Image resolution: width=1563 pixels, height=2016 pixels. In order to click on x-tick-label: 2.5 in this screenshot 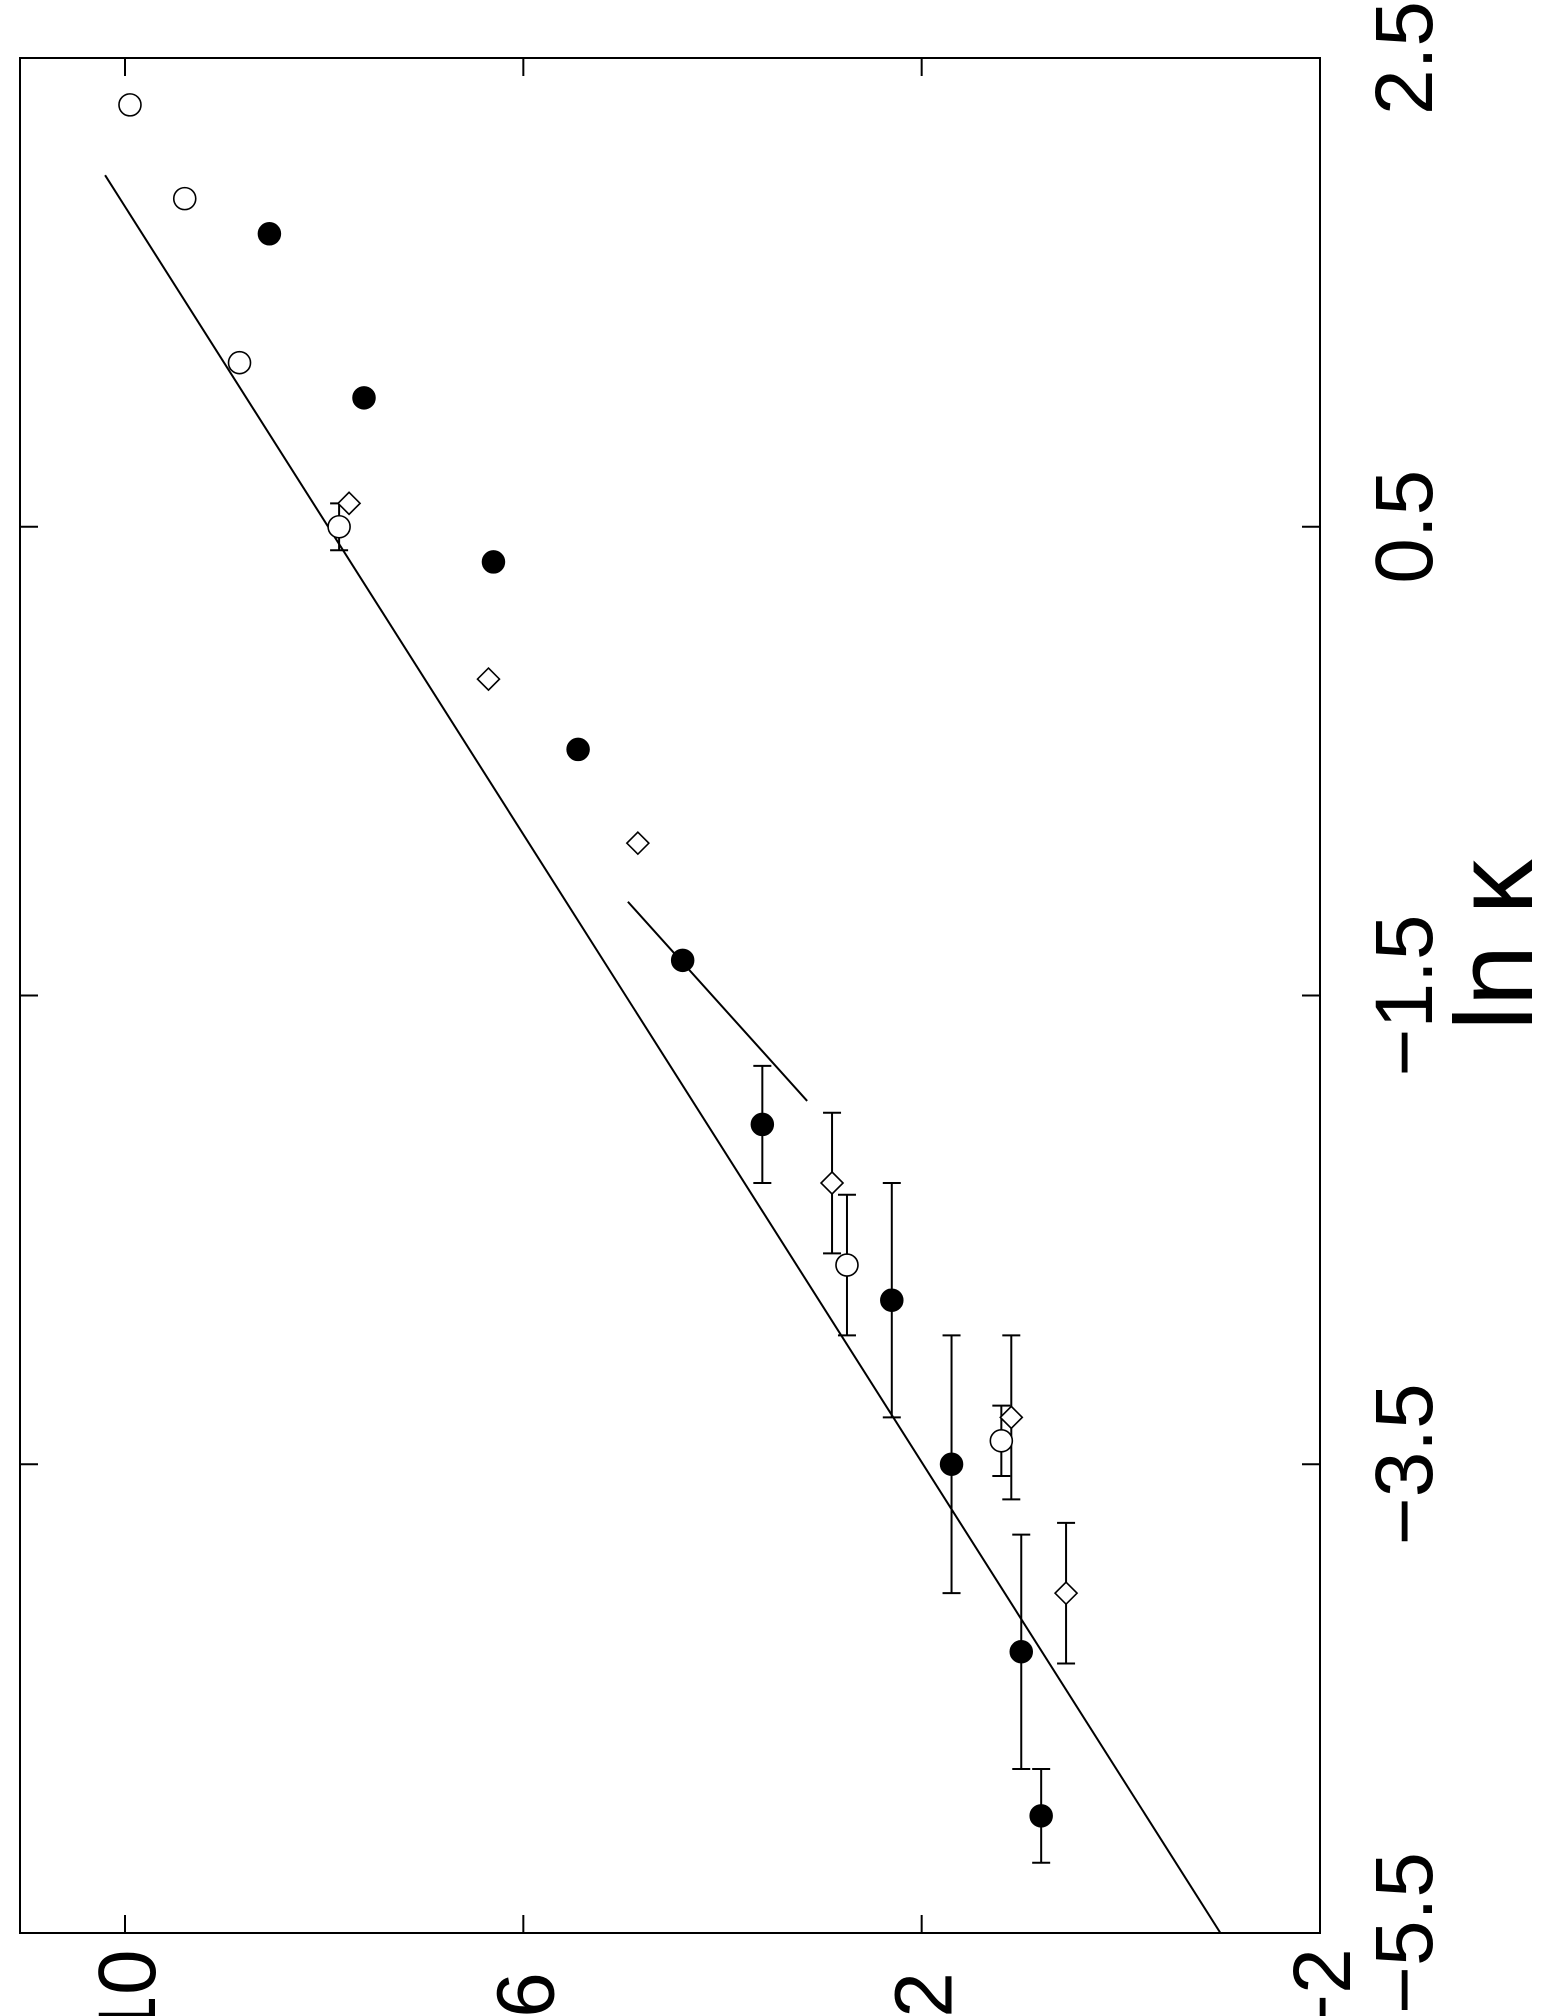, I will do `click(1404, 58)`.